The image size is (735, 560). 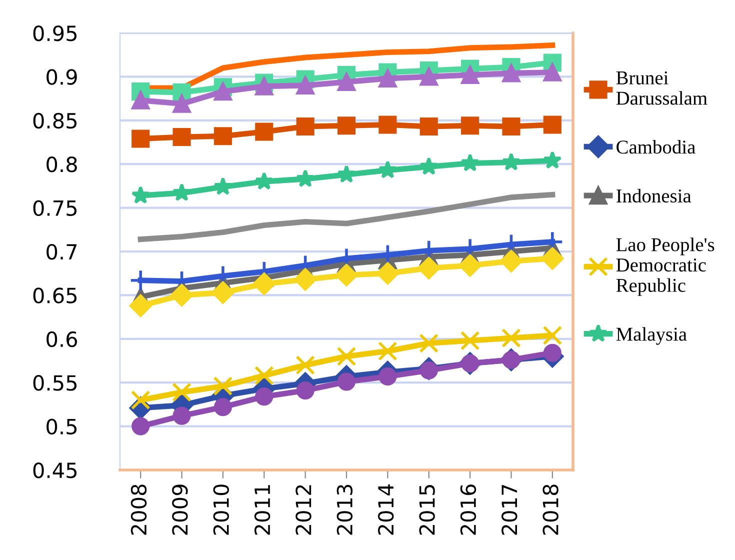 I want to click on x-tick-label: 2008, so click(x=138, y=509).